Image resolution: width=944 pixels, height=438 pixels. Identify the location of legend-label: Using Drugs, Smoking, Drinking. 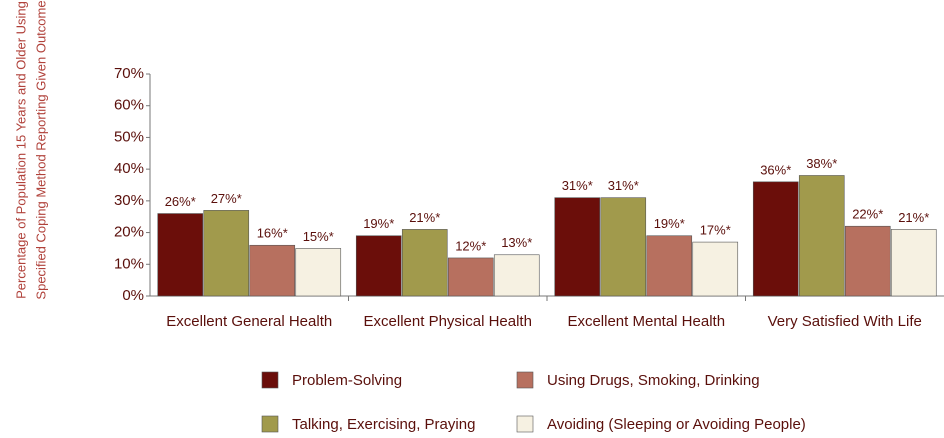
(653, 380).